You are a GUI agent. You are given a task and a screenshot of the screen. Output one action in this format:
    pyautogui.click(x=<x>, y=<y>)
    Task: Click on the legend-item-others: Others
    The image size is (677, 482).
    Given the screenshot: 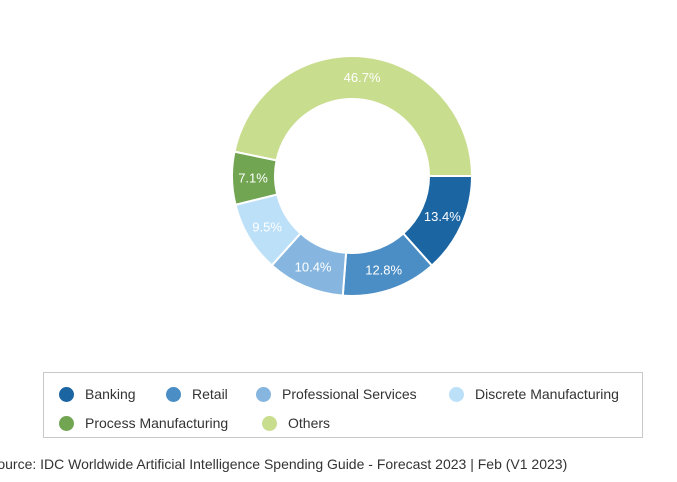 What is the action you would take?
    pyautogui.click(x=296, y=423)
    